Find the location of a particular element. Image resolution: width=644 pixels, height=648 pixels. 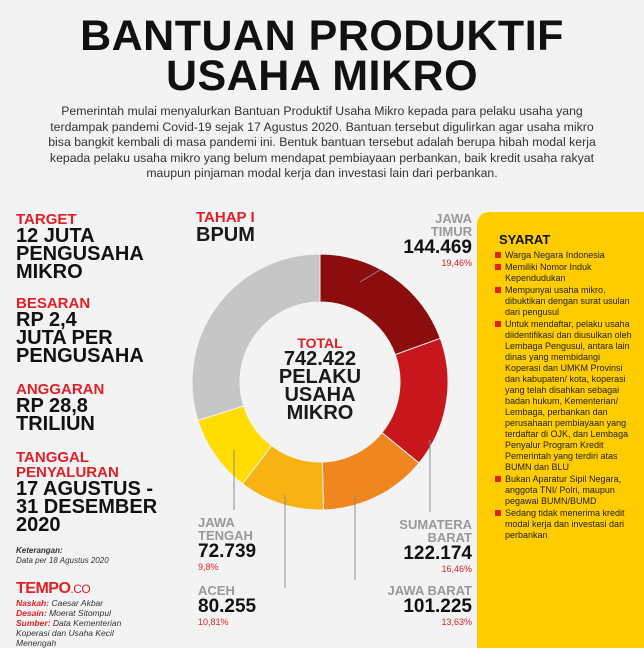

stat-label: TARGET is located at coordinates (46, 219).